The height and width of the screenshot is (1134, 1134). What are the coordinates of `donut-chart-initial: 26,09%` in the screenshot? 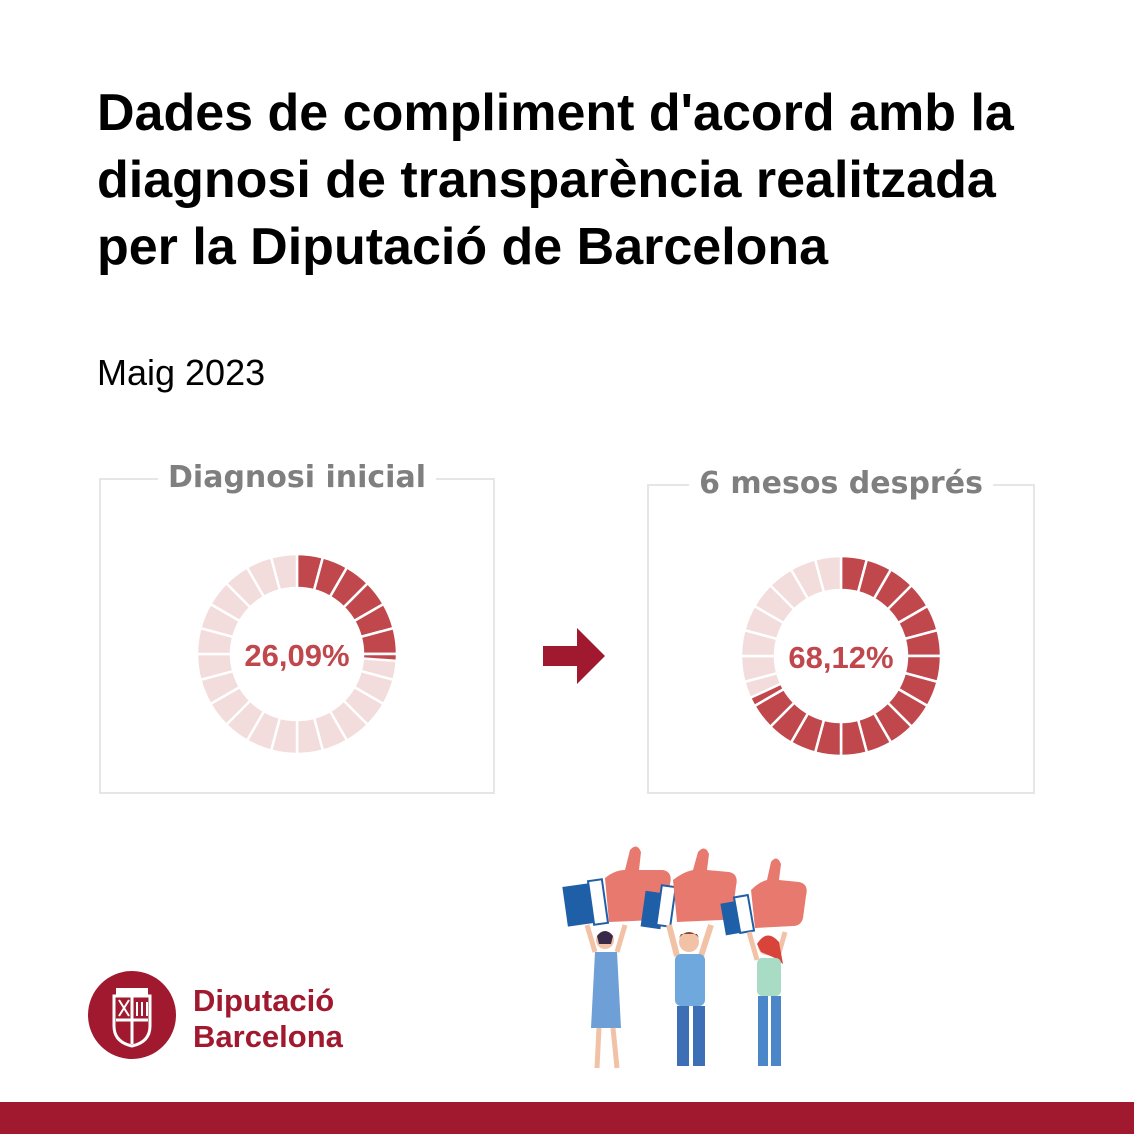 It's located at (297, 654).